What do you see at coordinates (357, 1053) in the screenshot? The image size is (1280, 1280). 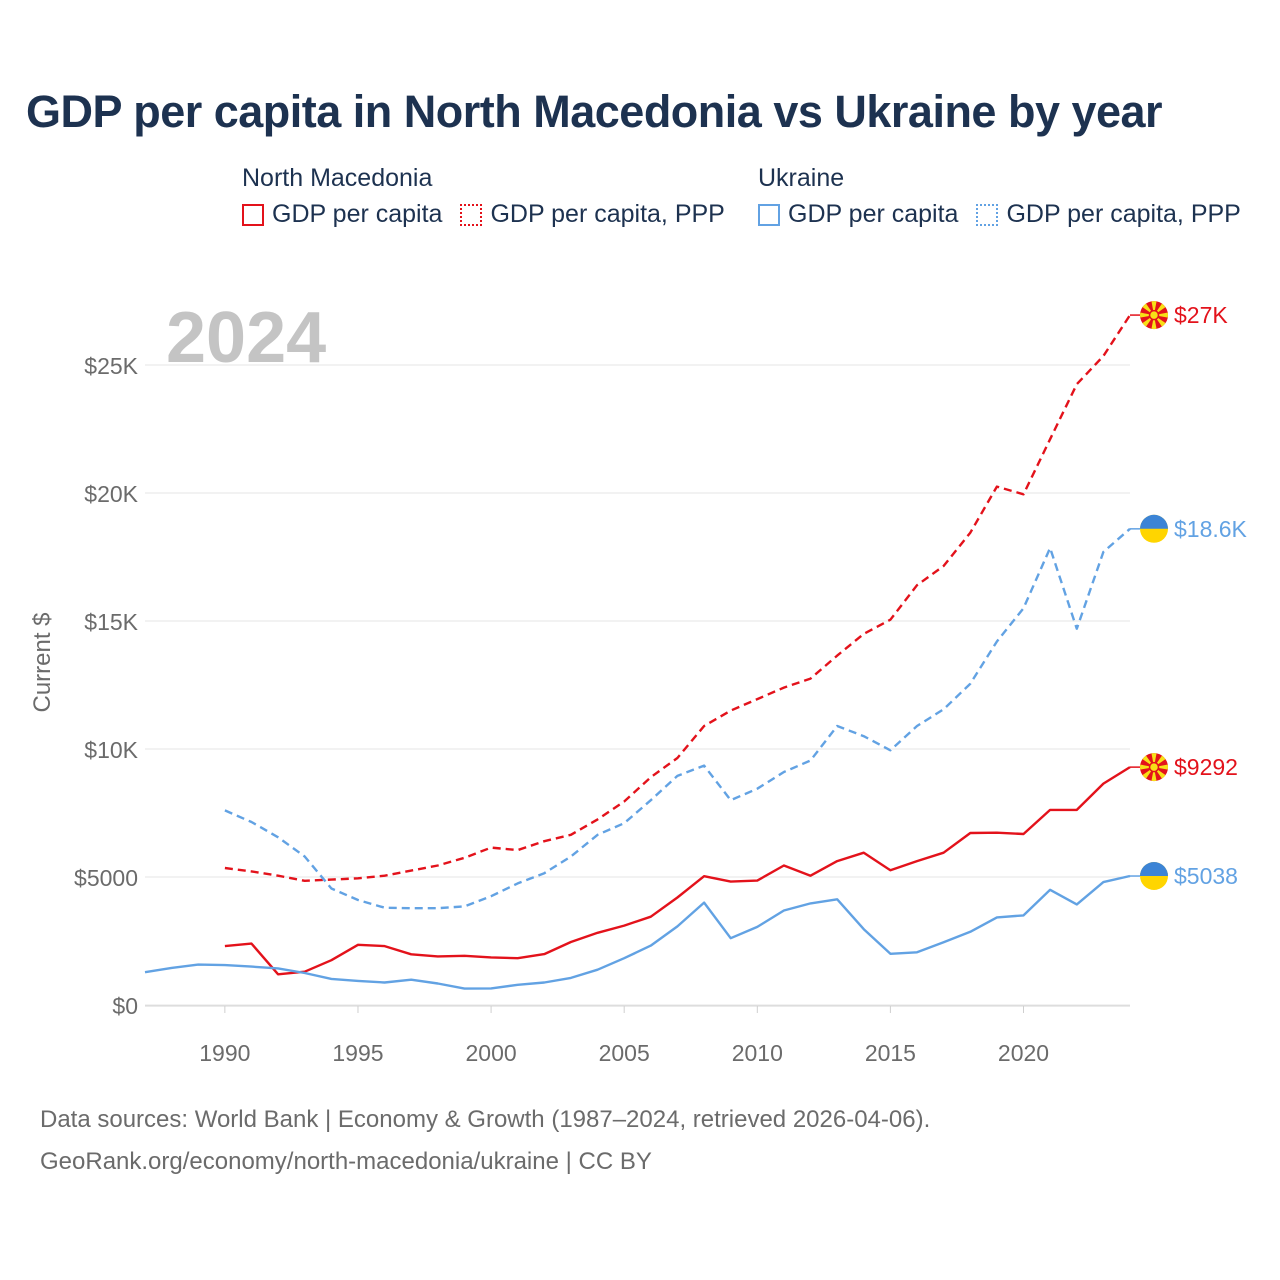 I see `x-tick-label: 1995` at bounding box center [357, 1053].